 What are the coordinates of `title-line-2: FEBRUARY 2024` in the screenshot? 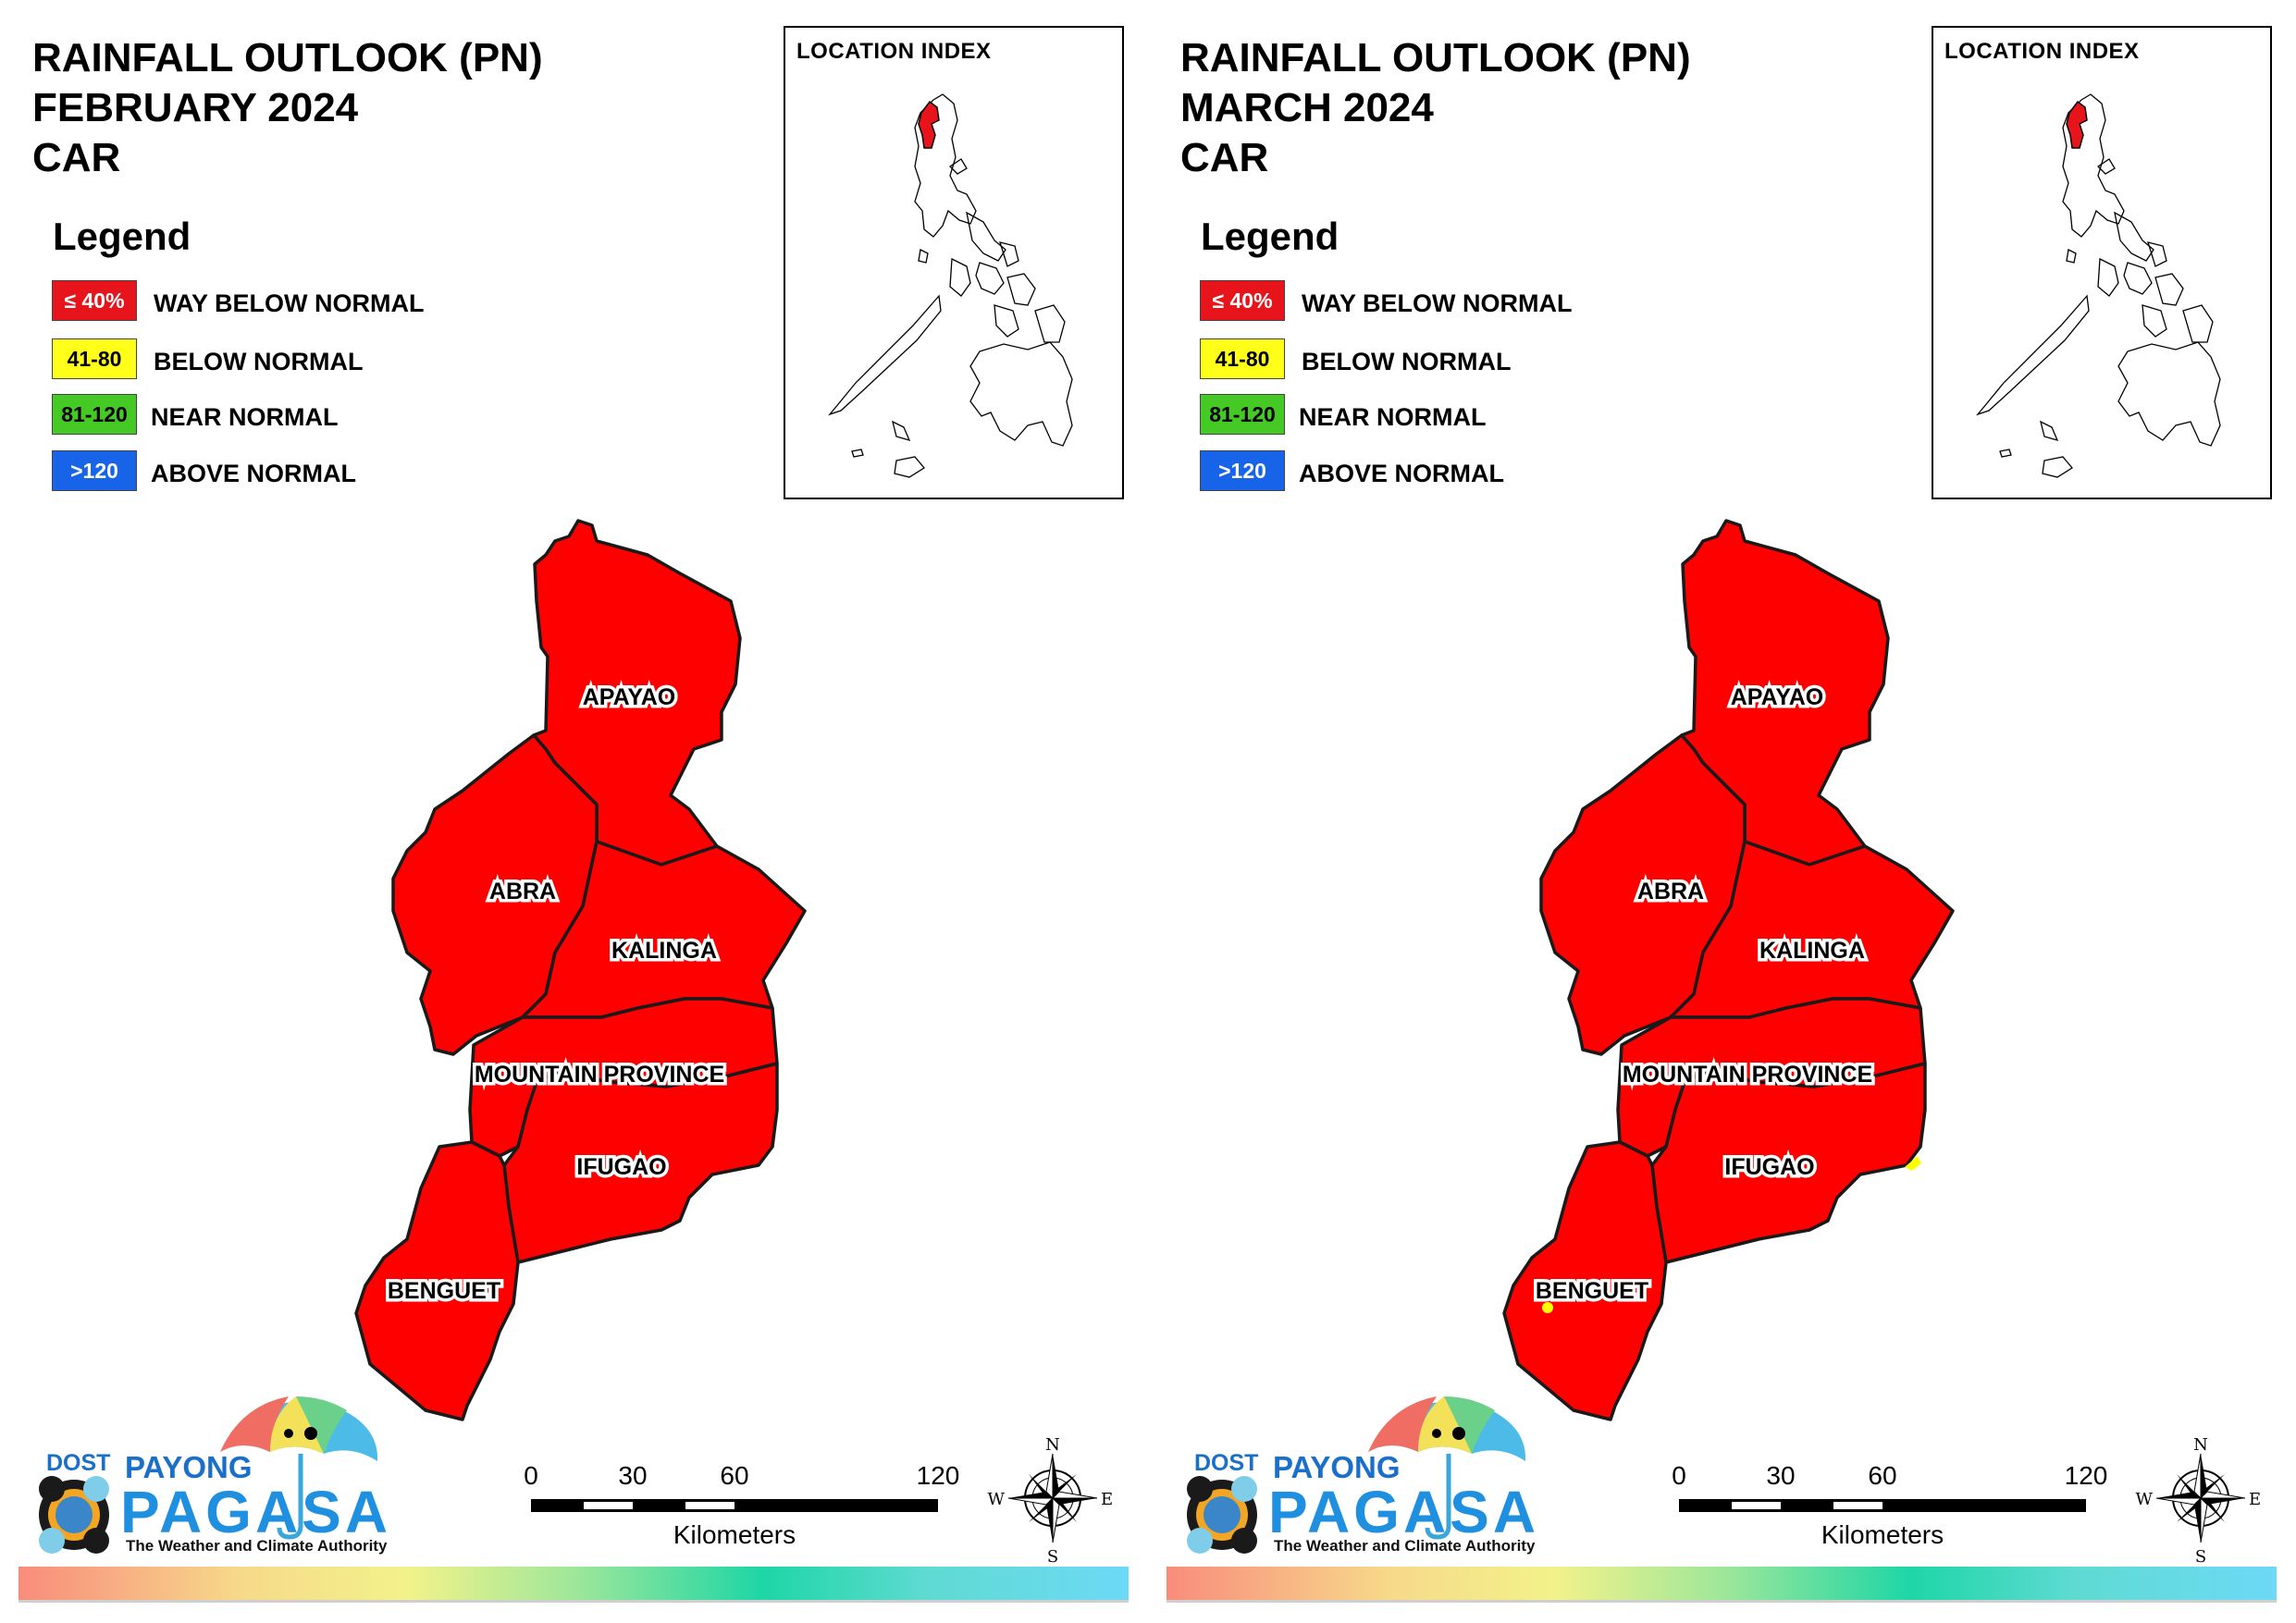 It's located at (195, 107).